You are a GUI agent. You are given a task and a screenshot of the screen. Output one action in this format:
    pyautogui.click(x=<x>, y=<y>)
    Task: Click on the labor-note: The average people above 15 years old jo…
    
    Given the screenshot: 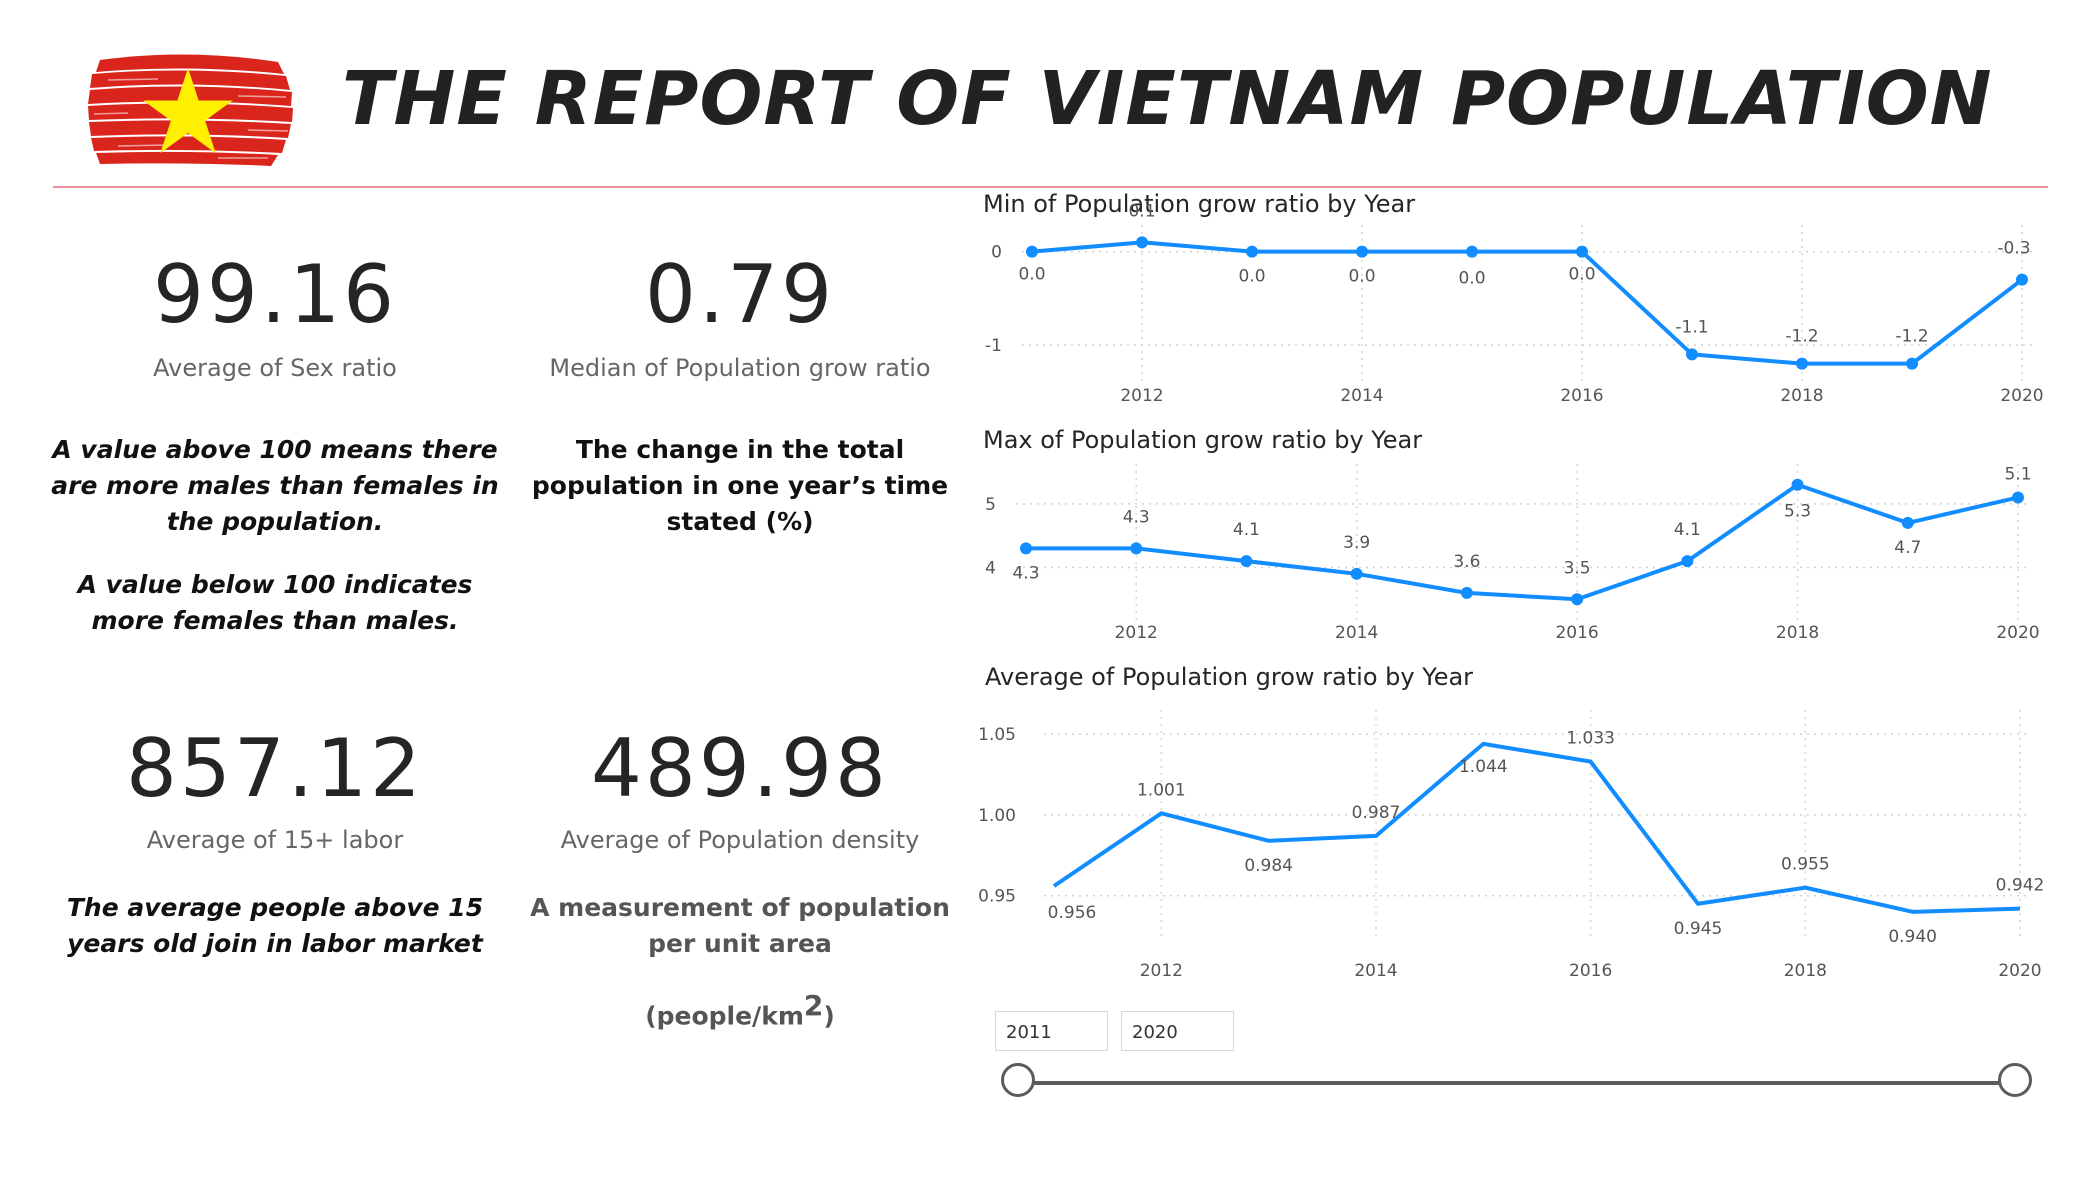 What is the action you would take?
    pyautogui.click(x=275, y=925)
    